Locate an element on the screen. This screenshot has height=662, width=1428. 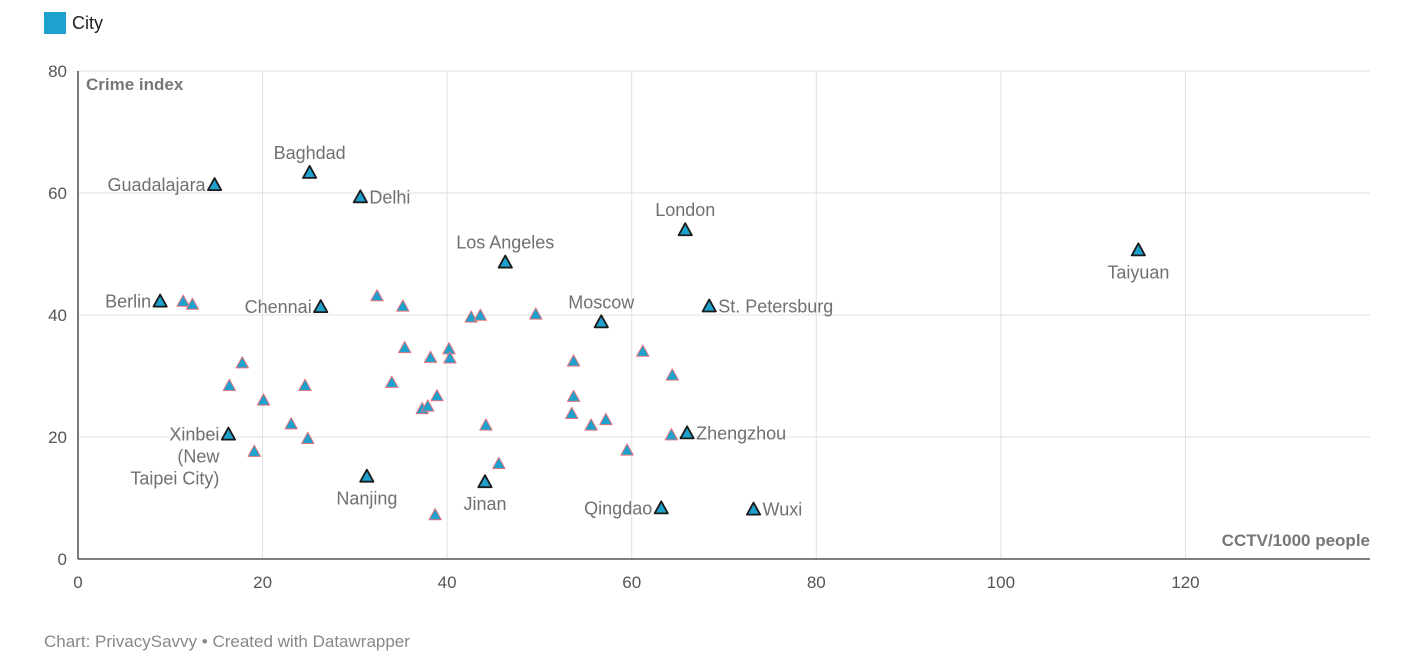
x-tick-label: 40 is located at coordinates (447, 582).